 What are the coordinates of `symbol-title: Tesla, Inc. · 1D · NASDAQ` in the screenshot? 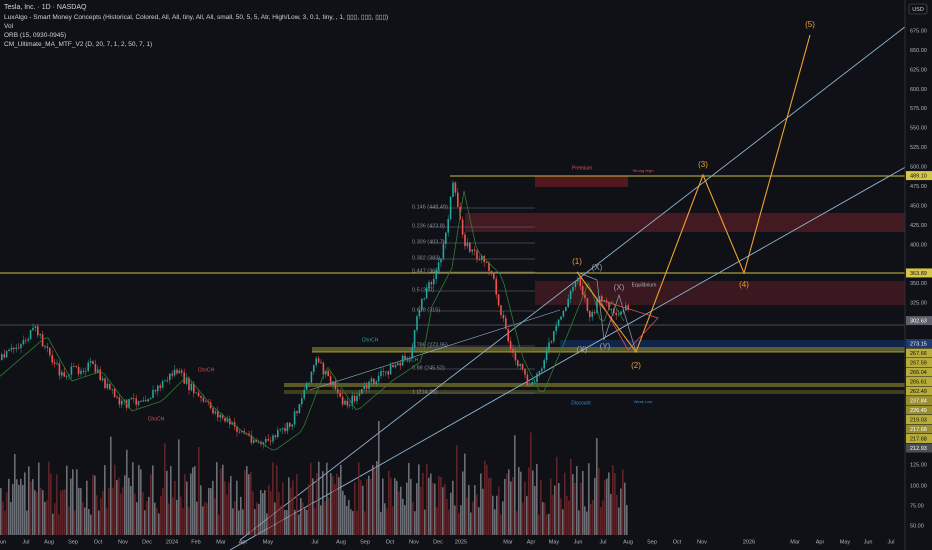 It's located at (45, 7).